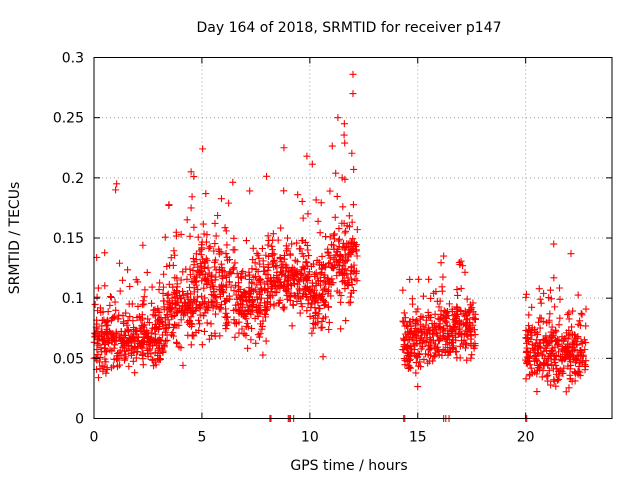  What do you see at coordinates (310, 438) in the screenshot?
I see `x-tick-label: 10` at bounding box center [310, 438].